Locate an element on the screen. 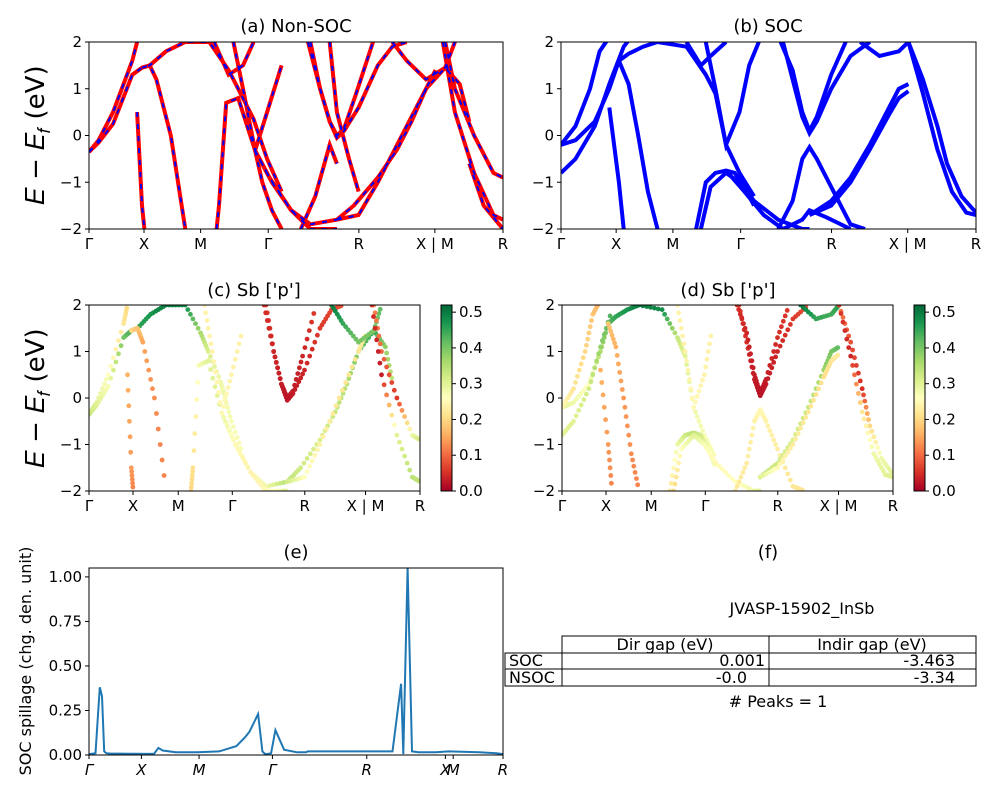  panel-d-cbar-tick-label: 0.2 is located at coordinates (944, 419).